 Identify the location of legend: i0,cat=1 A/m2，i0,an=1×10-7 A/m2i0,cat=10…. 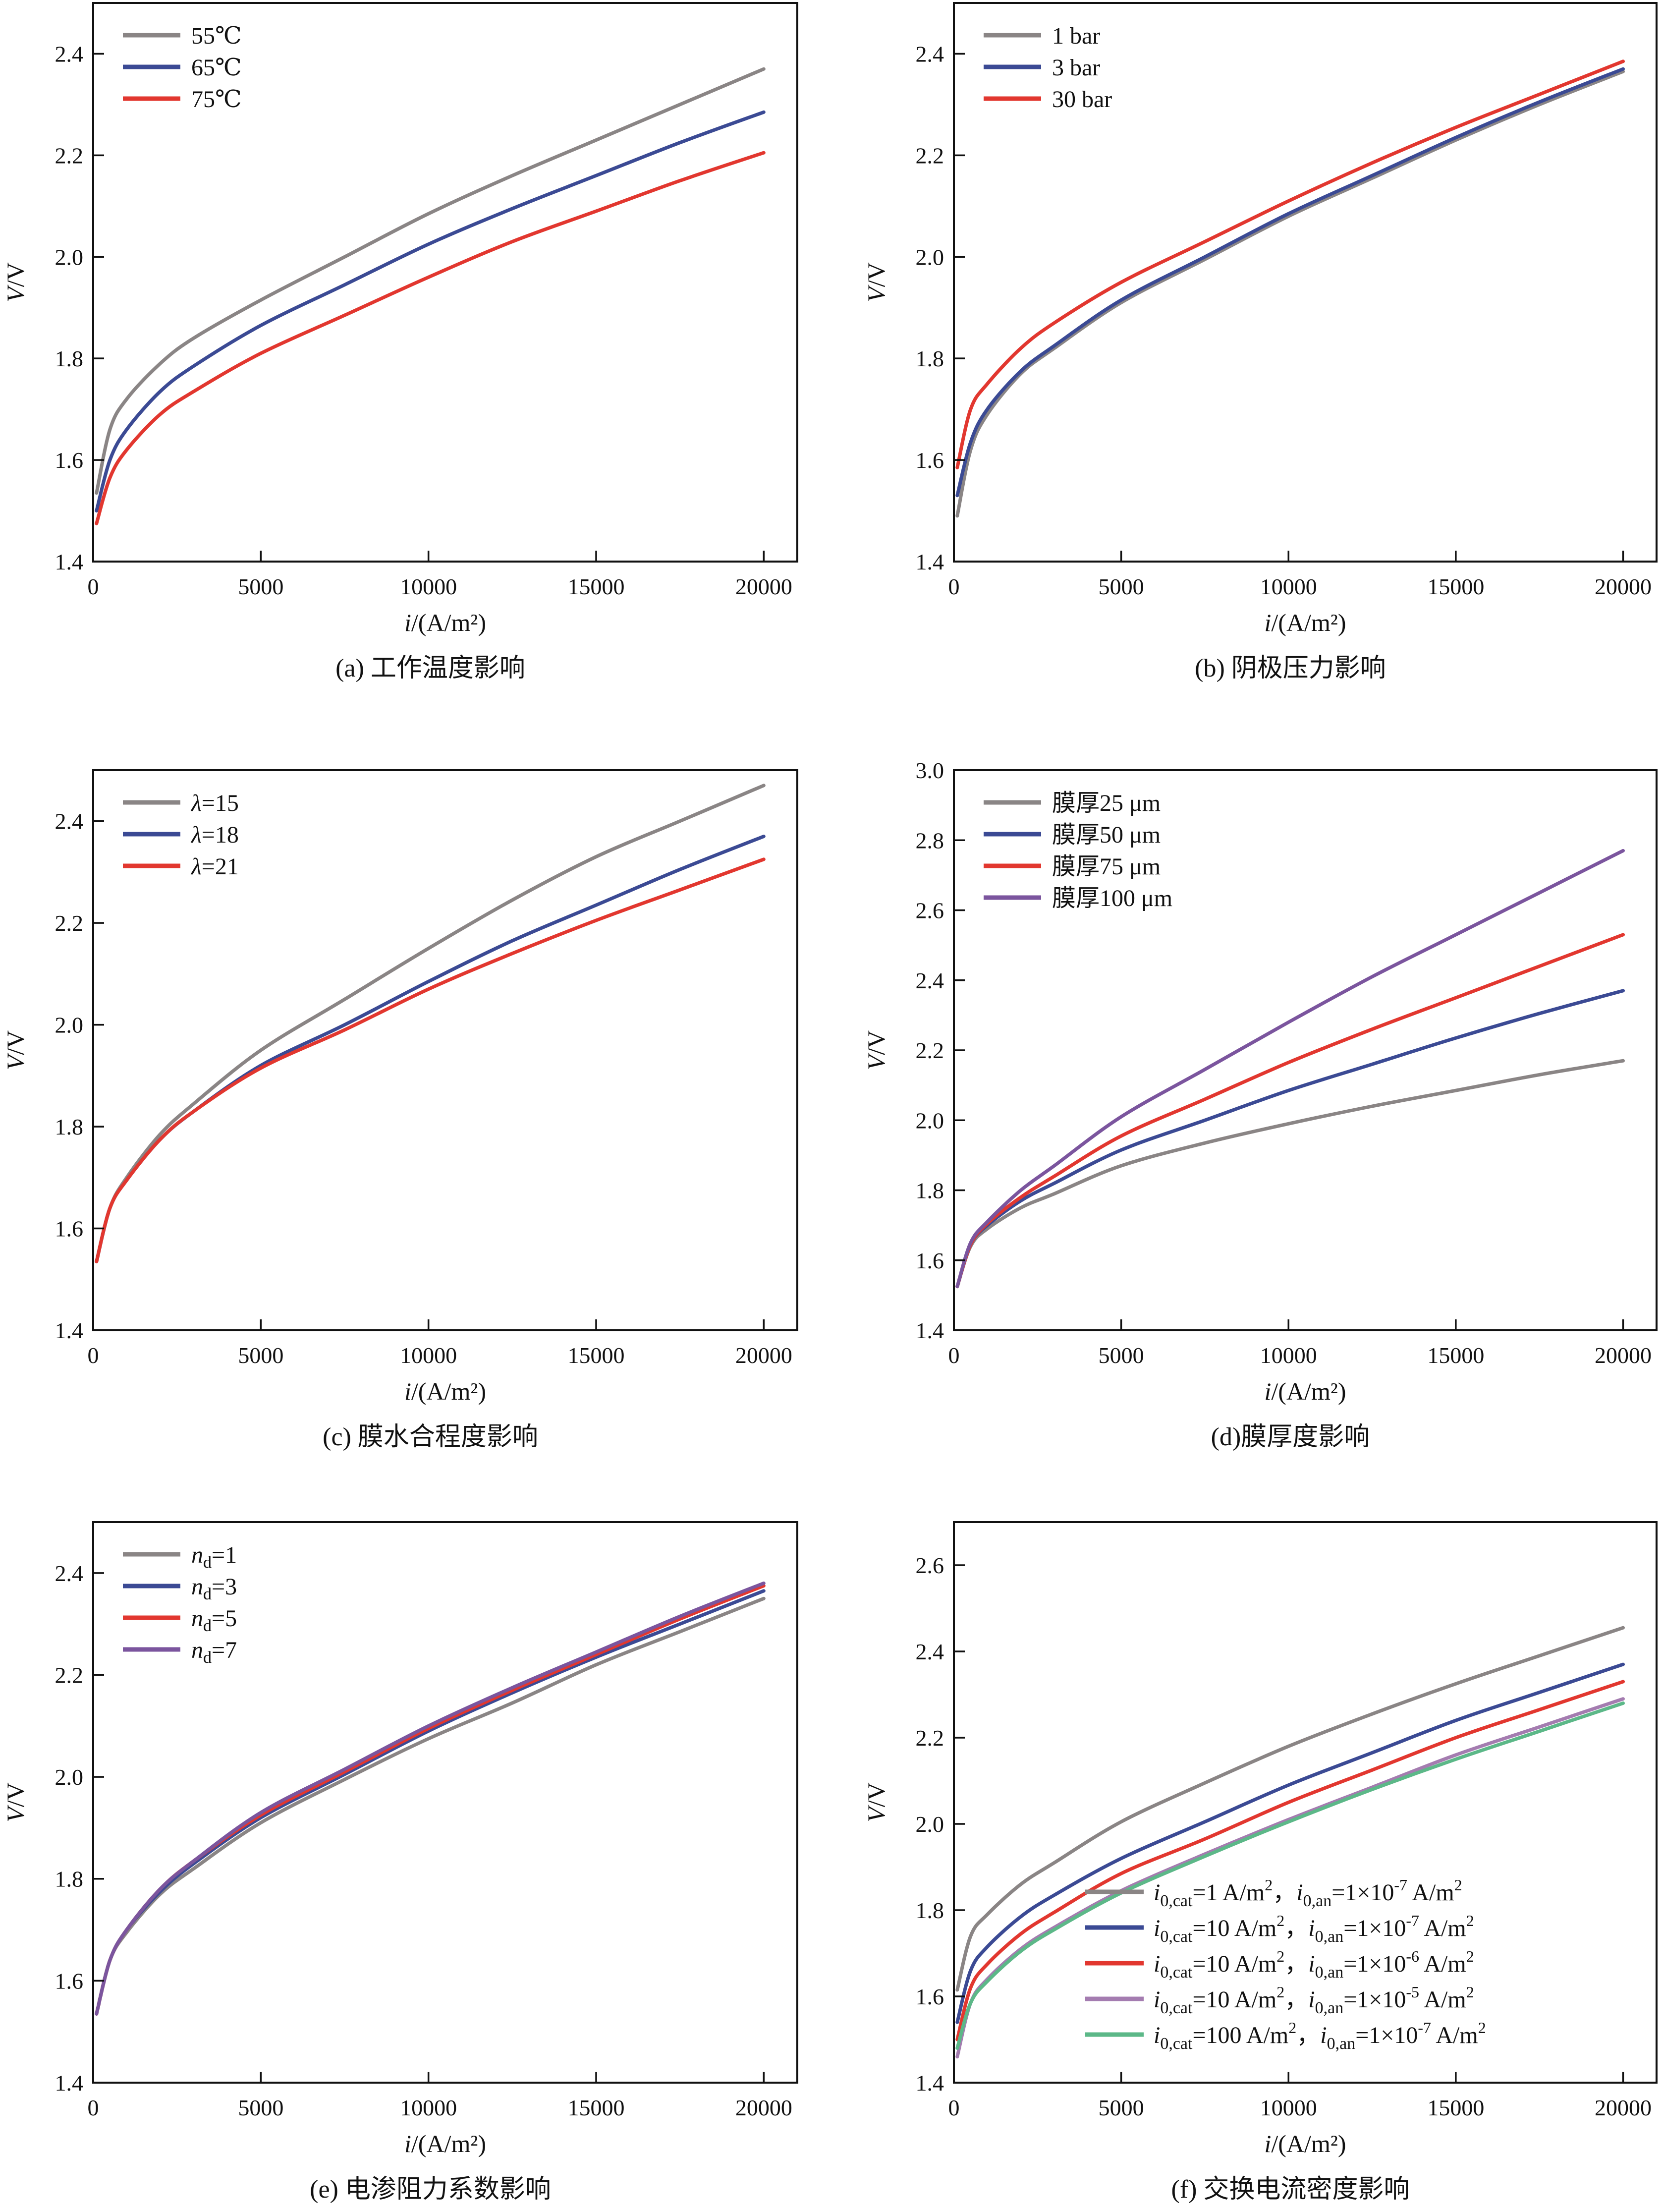
(1285, 1964).